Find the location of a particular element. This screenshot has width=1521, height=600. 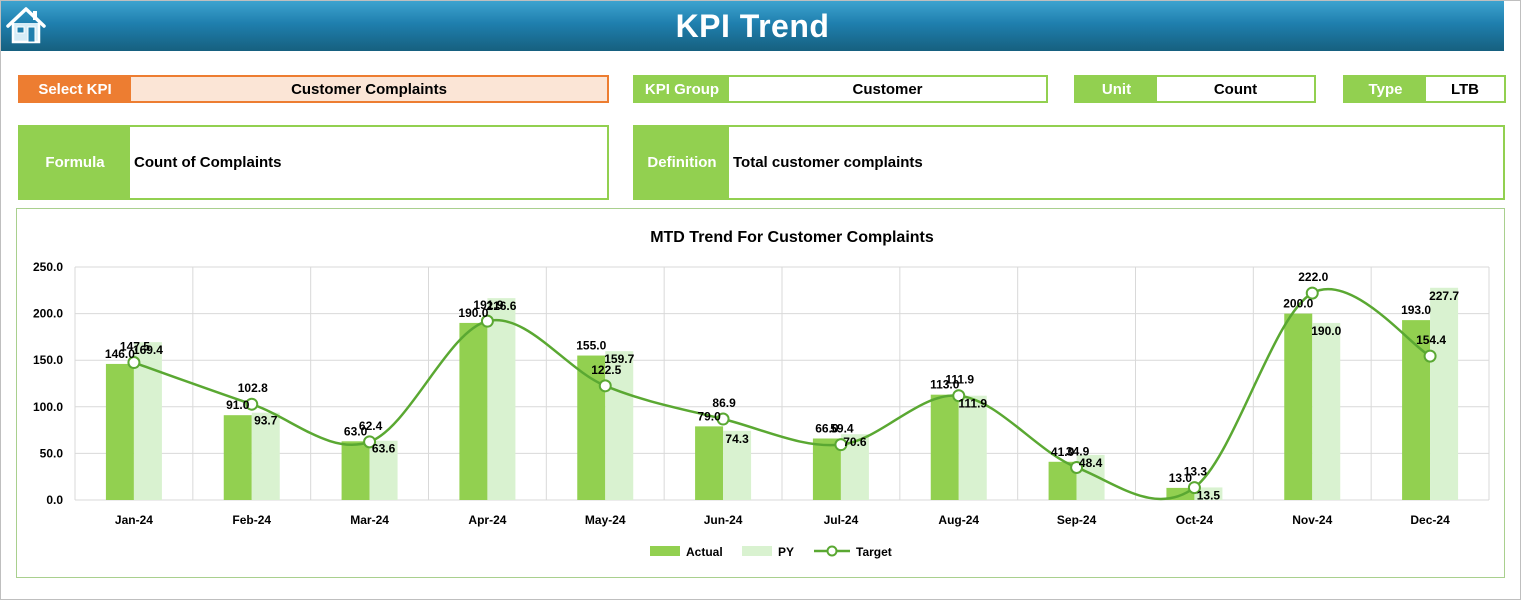

py-data-label: 70.6 is located at coordinates (855, 442).